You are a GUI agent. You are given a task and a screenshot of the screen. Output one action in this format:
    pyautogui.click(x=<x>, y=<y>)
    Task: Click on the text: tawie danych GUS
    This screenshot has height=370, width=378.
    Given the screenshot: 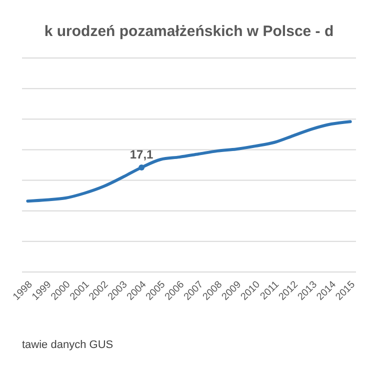 What is the action you would take?
    pyautogui.click(x=68, y=345)
    